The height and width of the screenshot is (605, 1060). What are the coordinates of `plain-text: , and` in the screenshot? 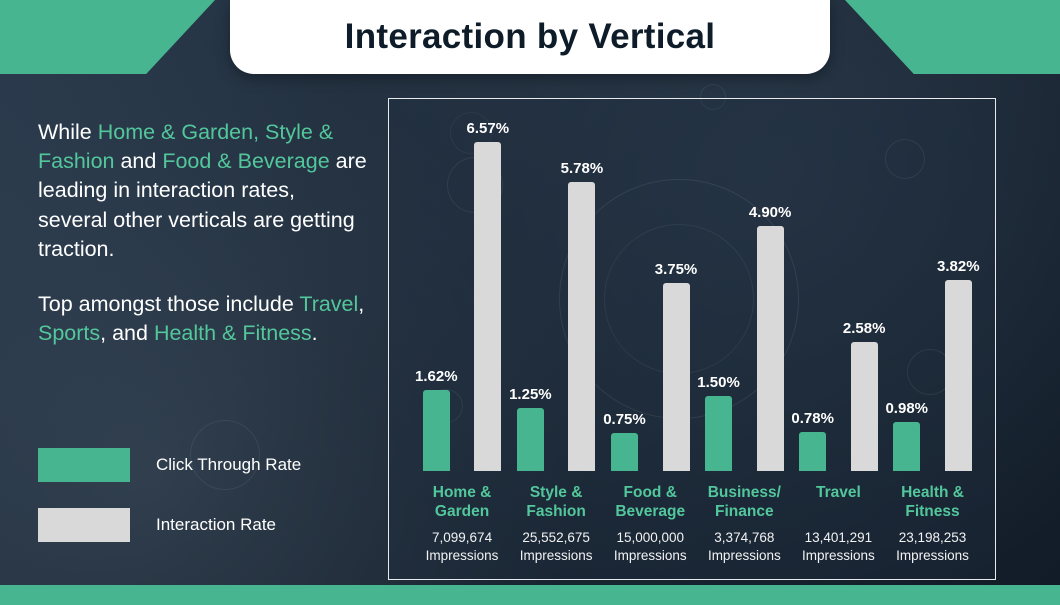 It's located at (127, 333).